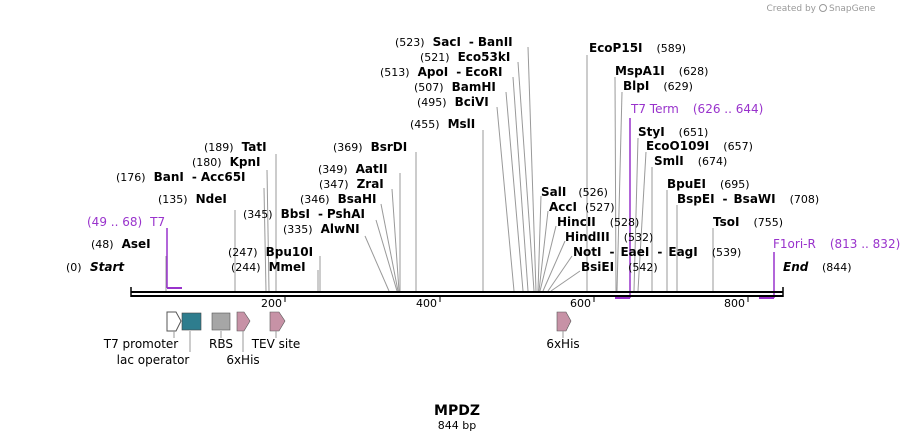 This screenshot has height=441, width=914. What do you see at coordinates (748, 199) in the screenshot?
I see `site-label-bspei-bsawi: BspEI - BsaWI (708)` at bounding box center [748, 199].